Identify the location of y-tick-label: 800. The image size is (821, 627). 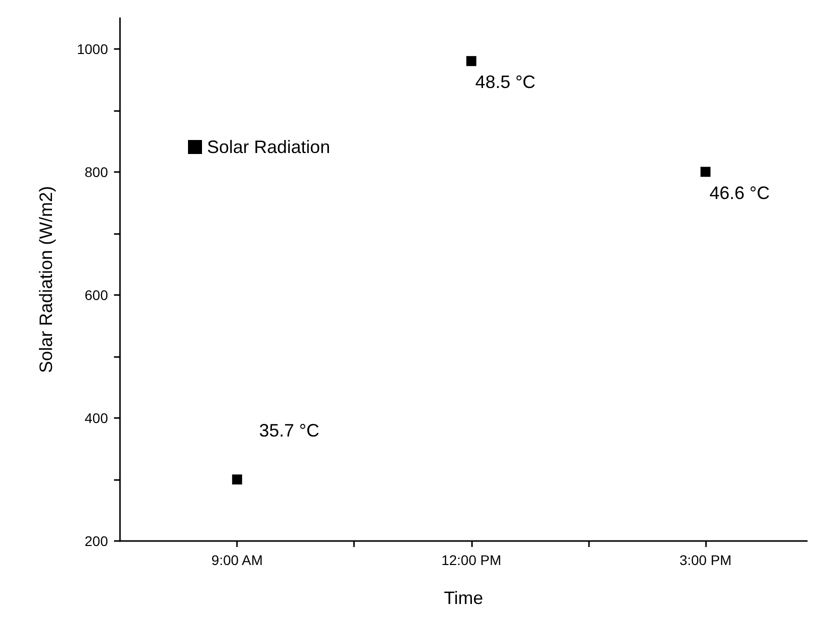
(96, 172).